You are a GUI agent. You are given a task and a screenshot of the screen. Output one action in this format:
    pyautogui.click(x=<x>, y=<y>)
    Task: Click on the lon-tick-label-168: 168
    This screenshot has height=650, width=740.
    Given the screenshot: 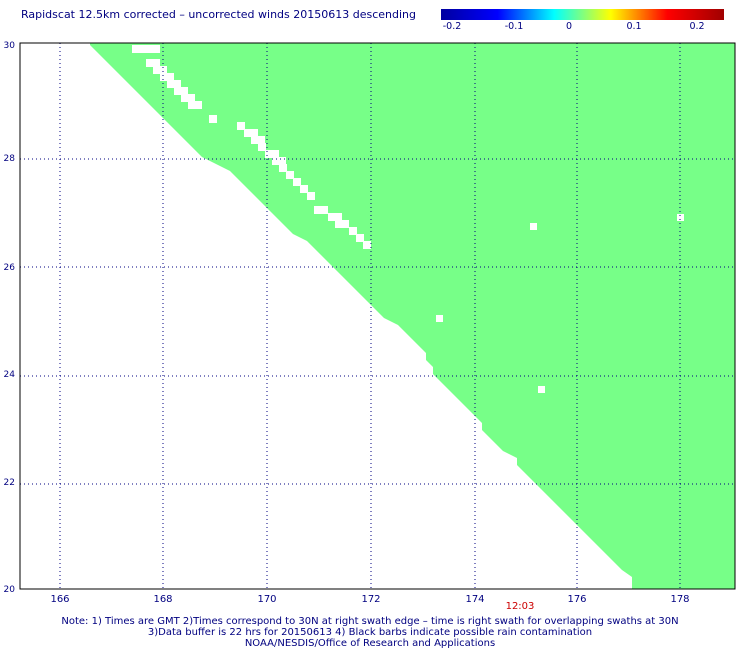 What is the action you would take?
    pyautogui.click(x=162, y=599)
    